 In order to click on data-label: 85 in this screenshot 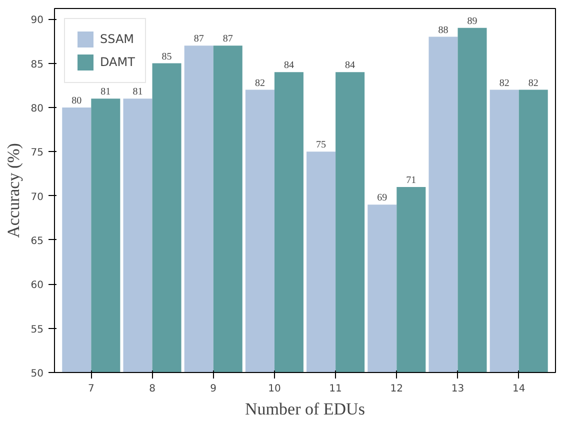, I will do `click(167, 56)`.